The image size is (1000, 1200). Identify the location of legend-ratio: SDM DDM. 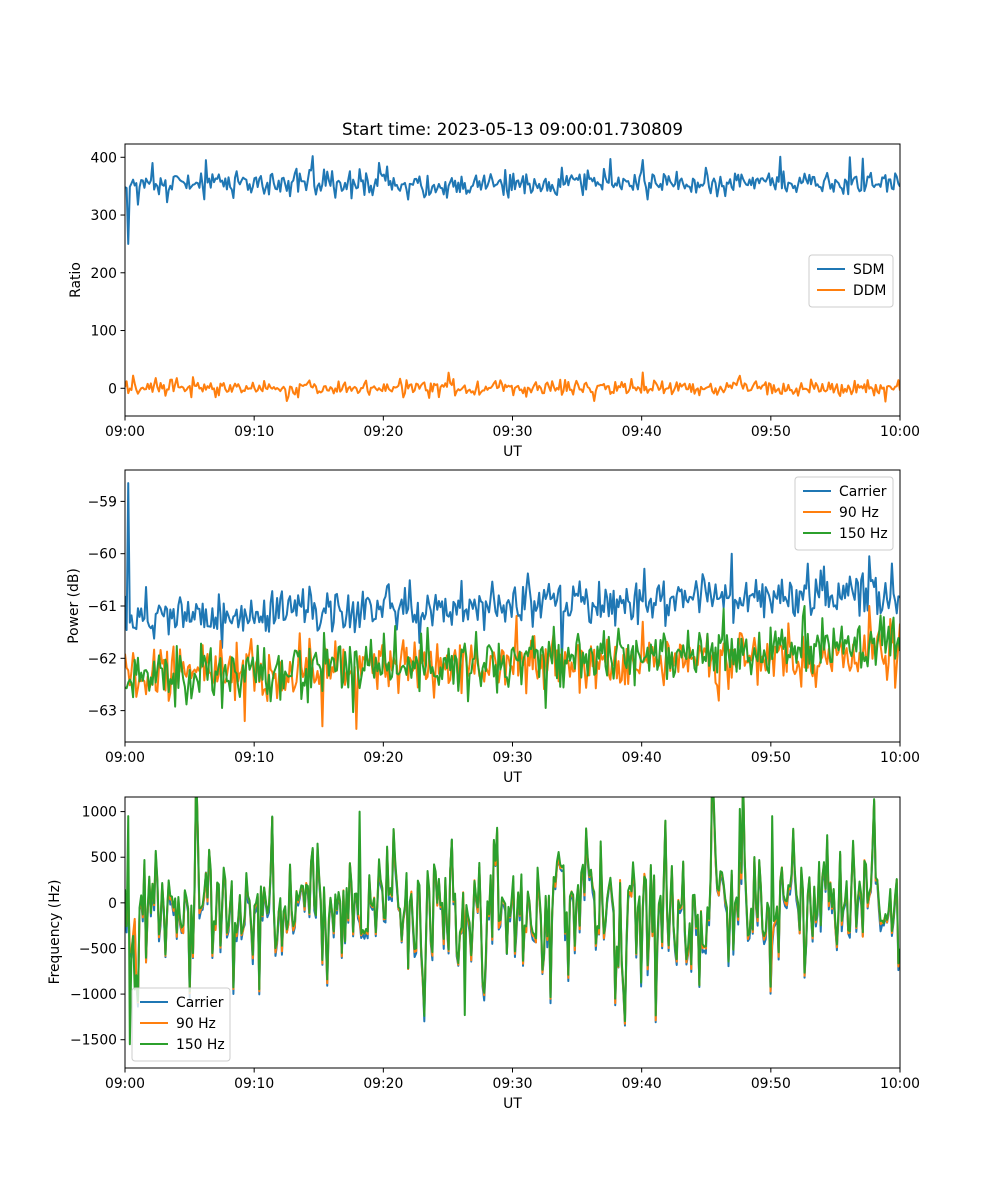
(851, 281).